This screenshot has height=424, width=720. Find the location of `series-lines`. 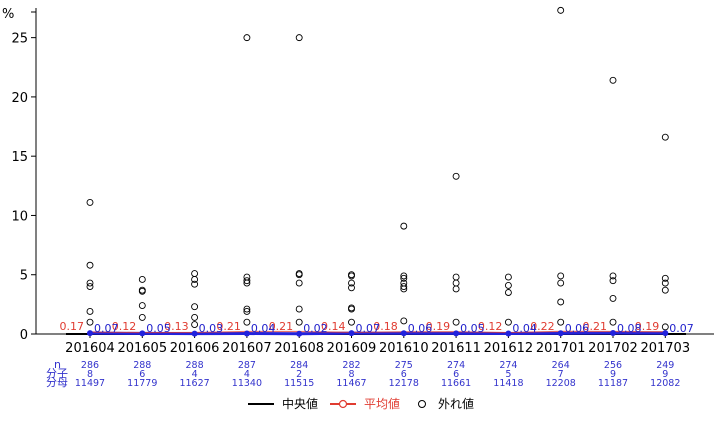

series-lines is located at coordinates (376, 333).